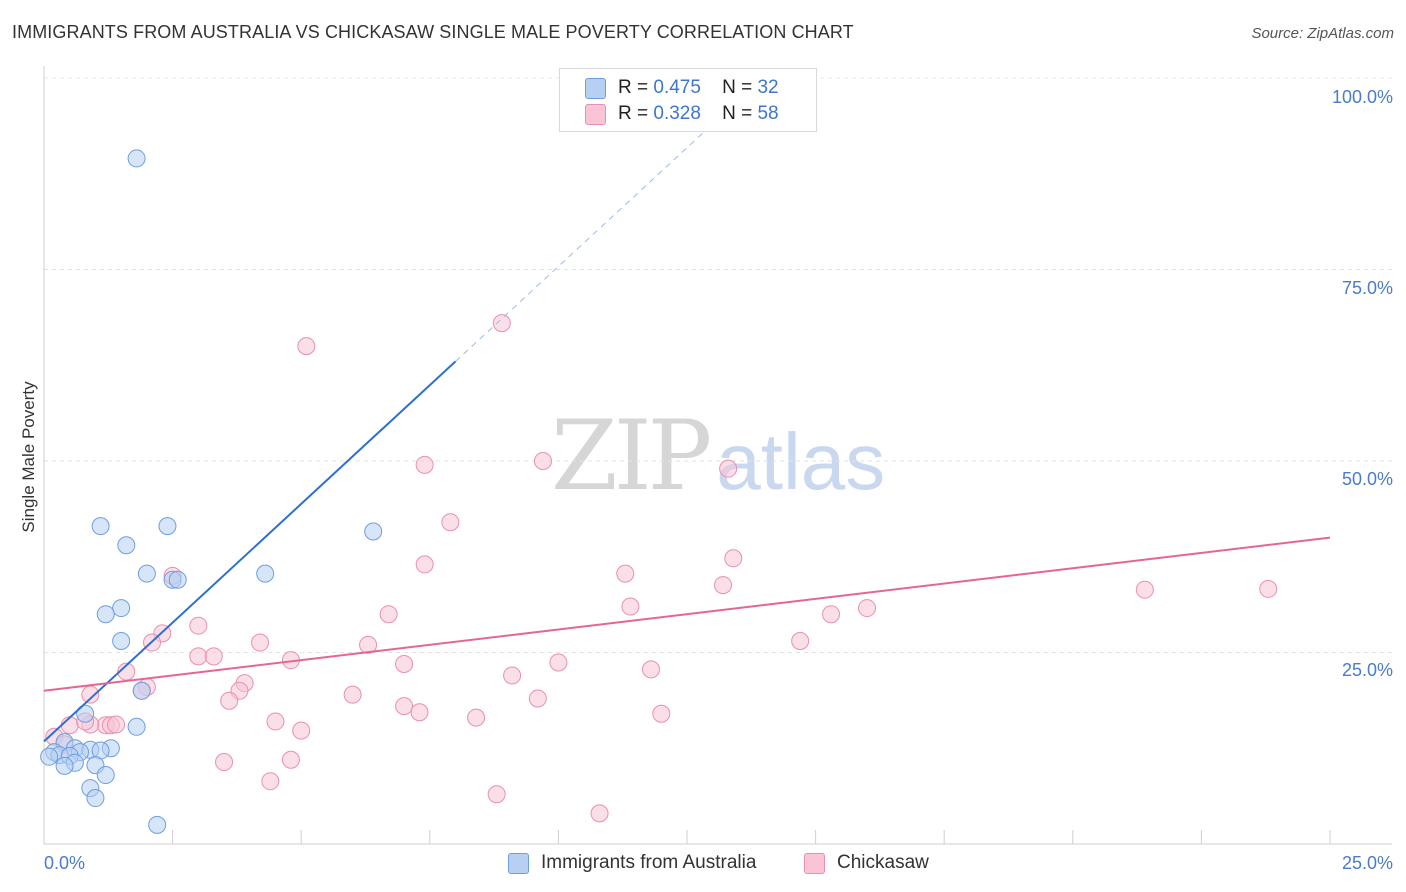 Image resolution: width=1406 pixels, height=892 pixels. What do you see at coordinates (688, 100) in the screenshot?
I see `correlation-legend: R = 0.475 N = 32 R = 0.328 N = 58` at bounding box center [688, 100].